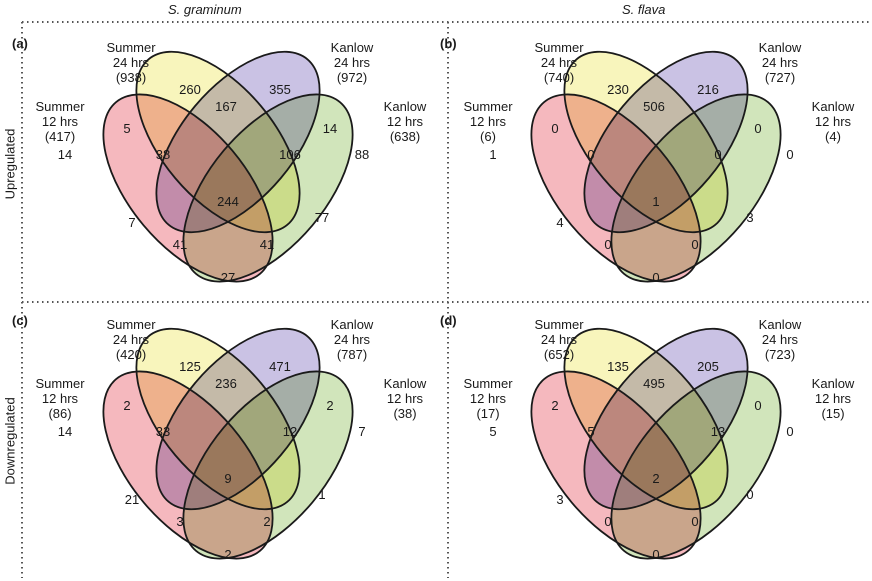  Describe the element at coordinates (290, 154) in the screenshot. I see `region-count-s24-k24-k12: 106` at that location.